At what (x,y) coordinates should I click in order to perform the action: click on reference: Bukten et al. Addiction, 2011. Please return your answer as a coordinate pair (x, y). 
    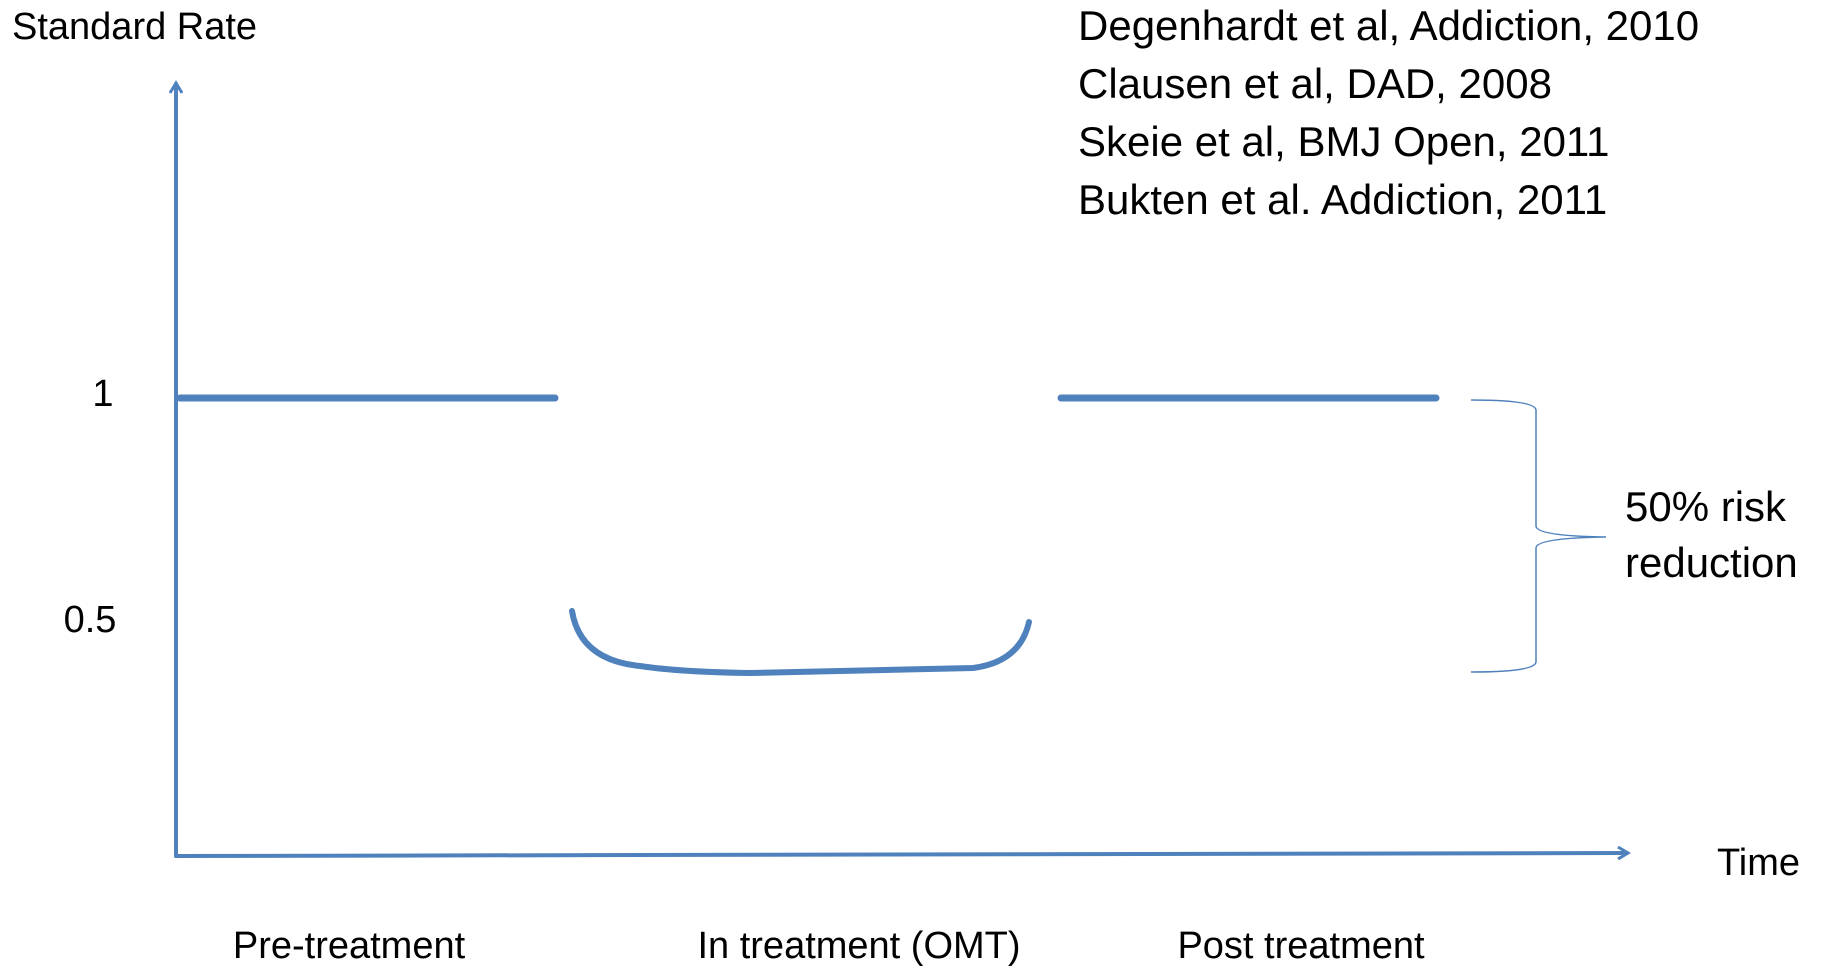
    Looking at the image, I should click on (1342, 199).